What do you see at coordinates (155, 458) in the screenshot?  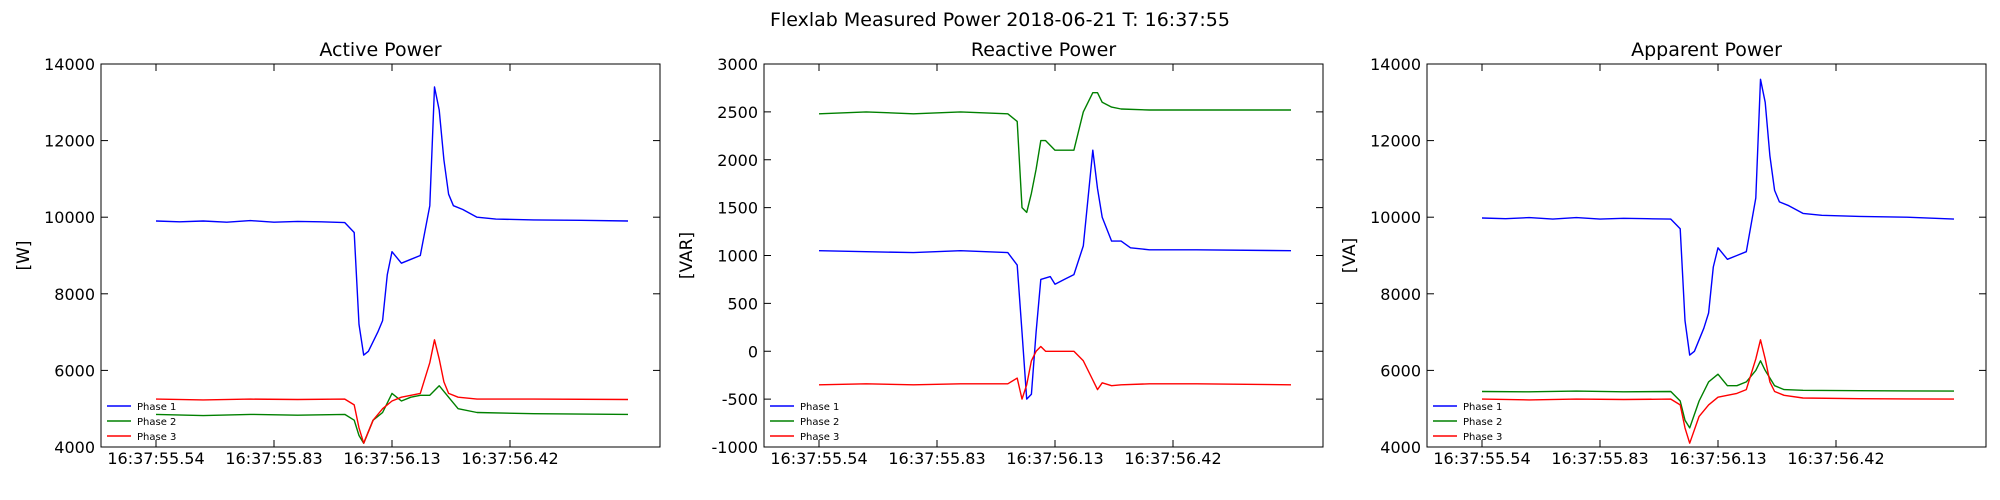 I see `active-power-xtick-label: 16:37:55.54` at bounding box center [155, 458].